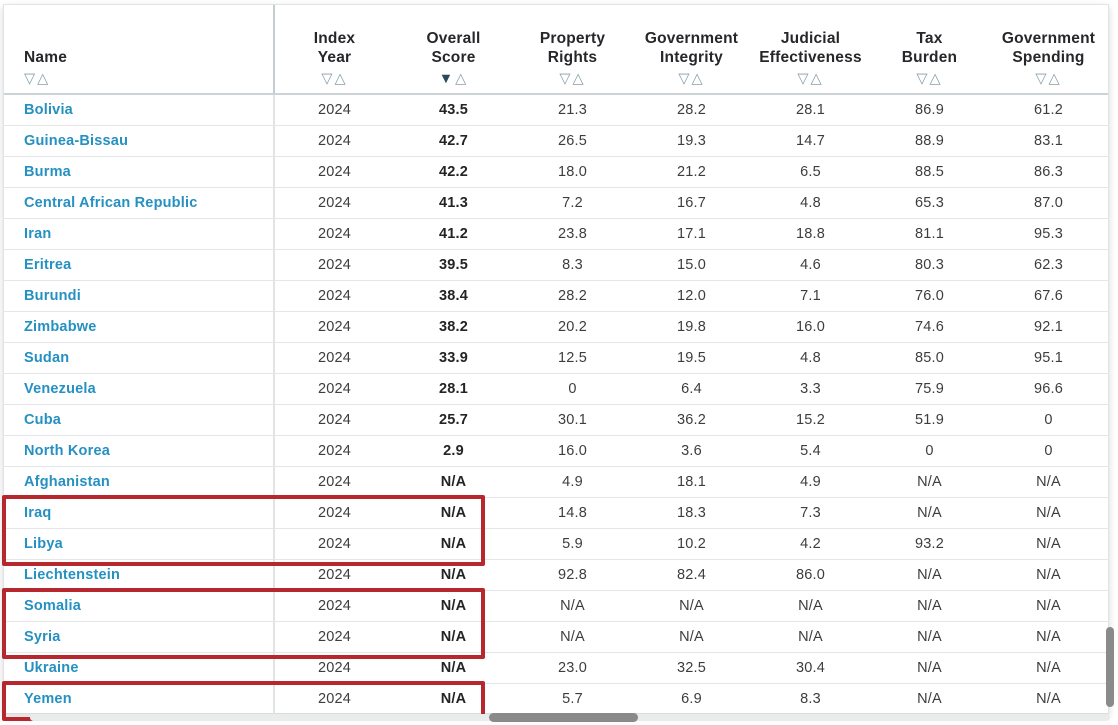 Image resolution: width=1118 pixels, height=725 pixels. I want to click on country-link: Burundi, so click(139, 296).